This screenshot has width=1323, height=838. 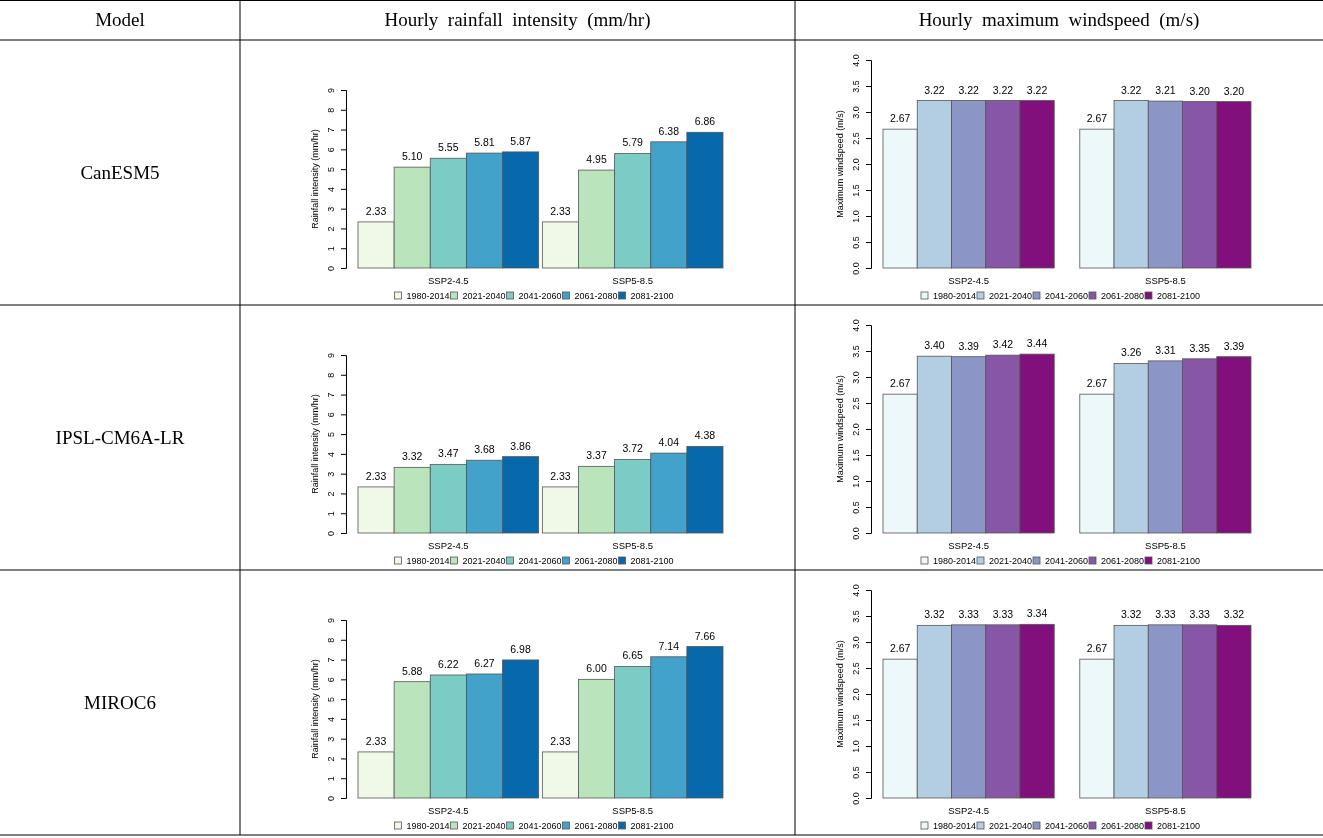 I want to click on y-axis-title: Rainfall intensity (mm/hr), so click(x=315, y=709).